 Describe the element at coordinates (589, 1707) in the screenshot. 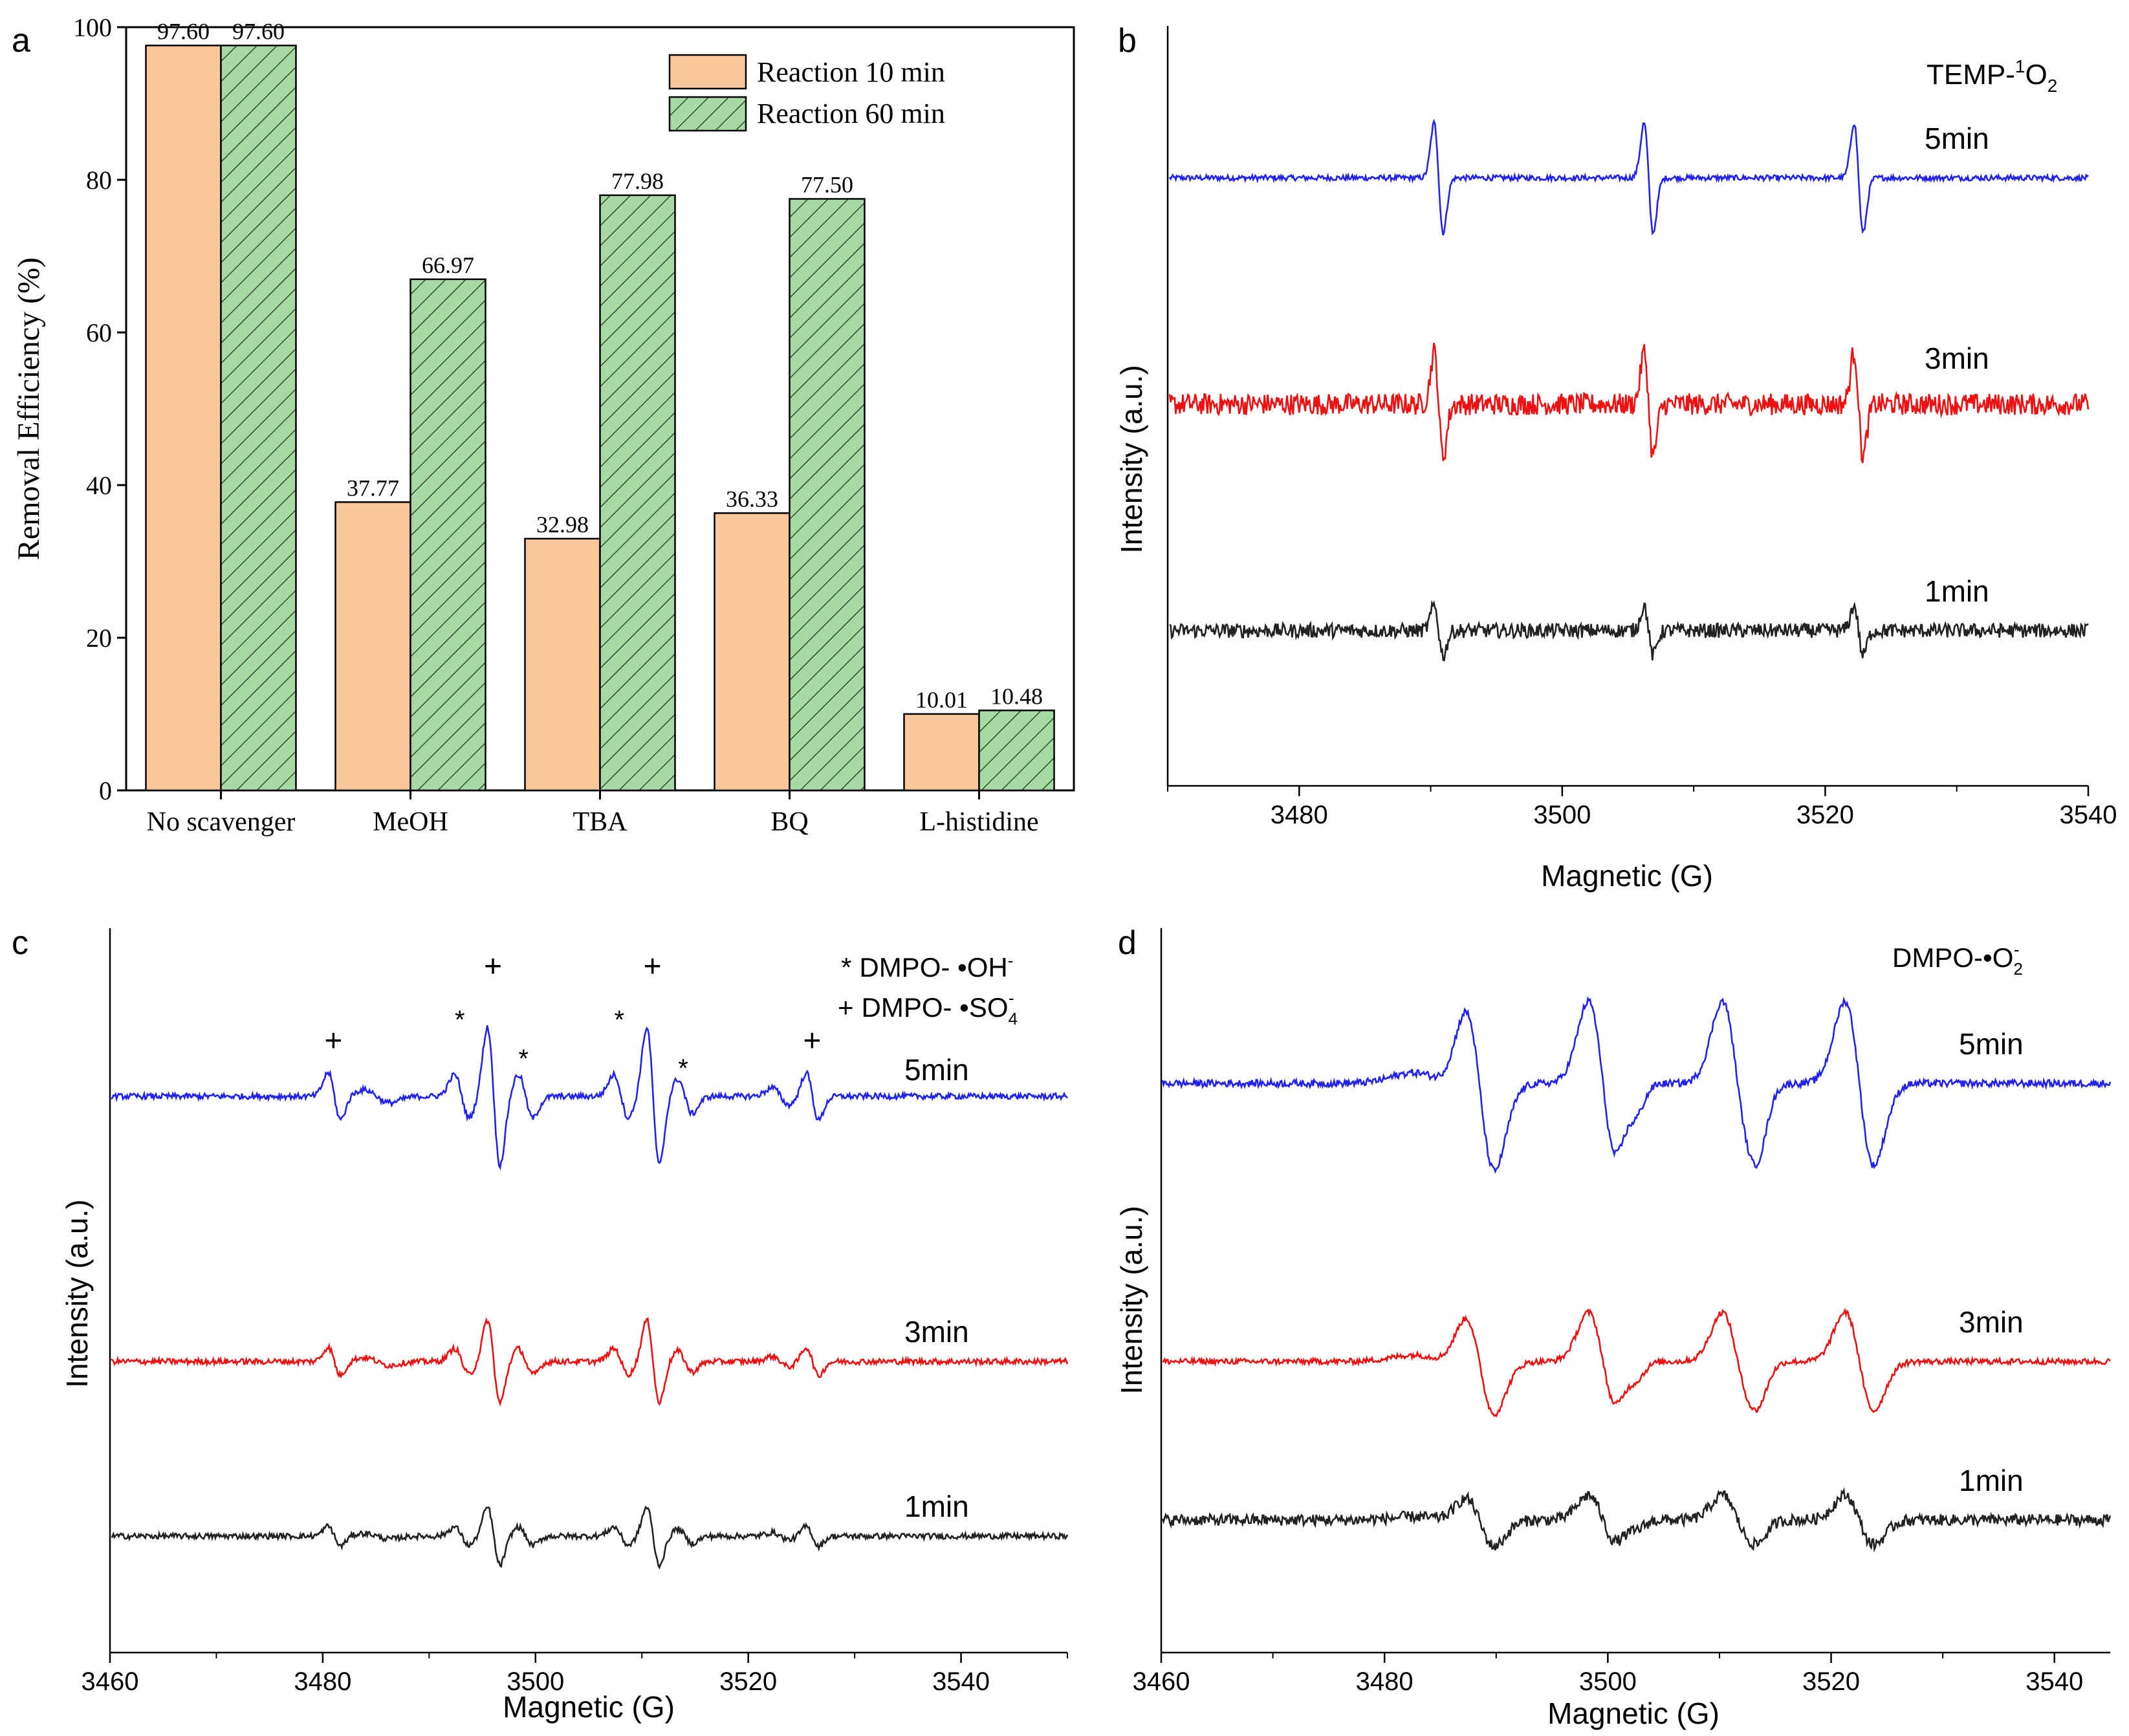

I see `panel-c-x-axis-label: Magnetic (G)` at that location.